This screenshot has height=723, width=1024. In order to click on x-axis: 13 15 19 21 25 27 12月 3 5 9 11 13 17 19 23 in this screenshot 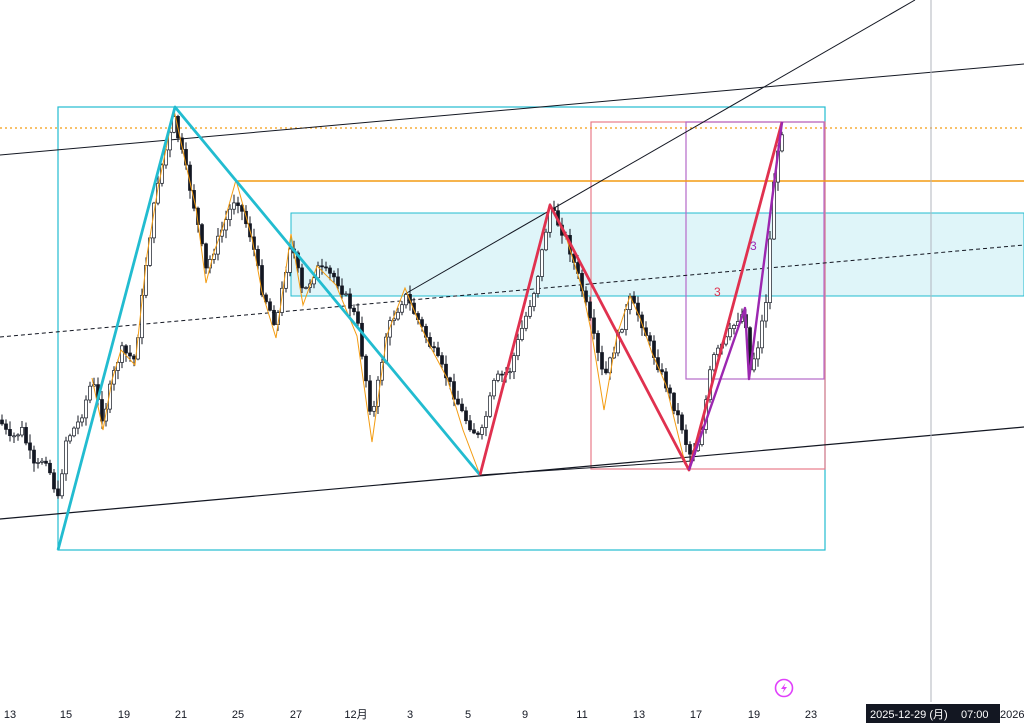, I will do `click(410, 715)`.